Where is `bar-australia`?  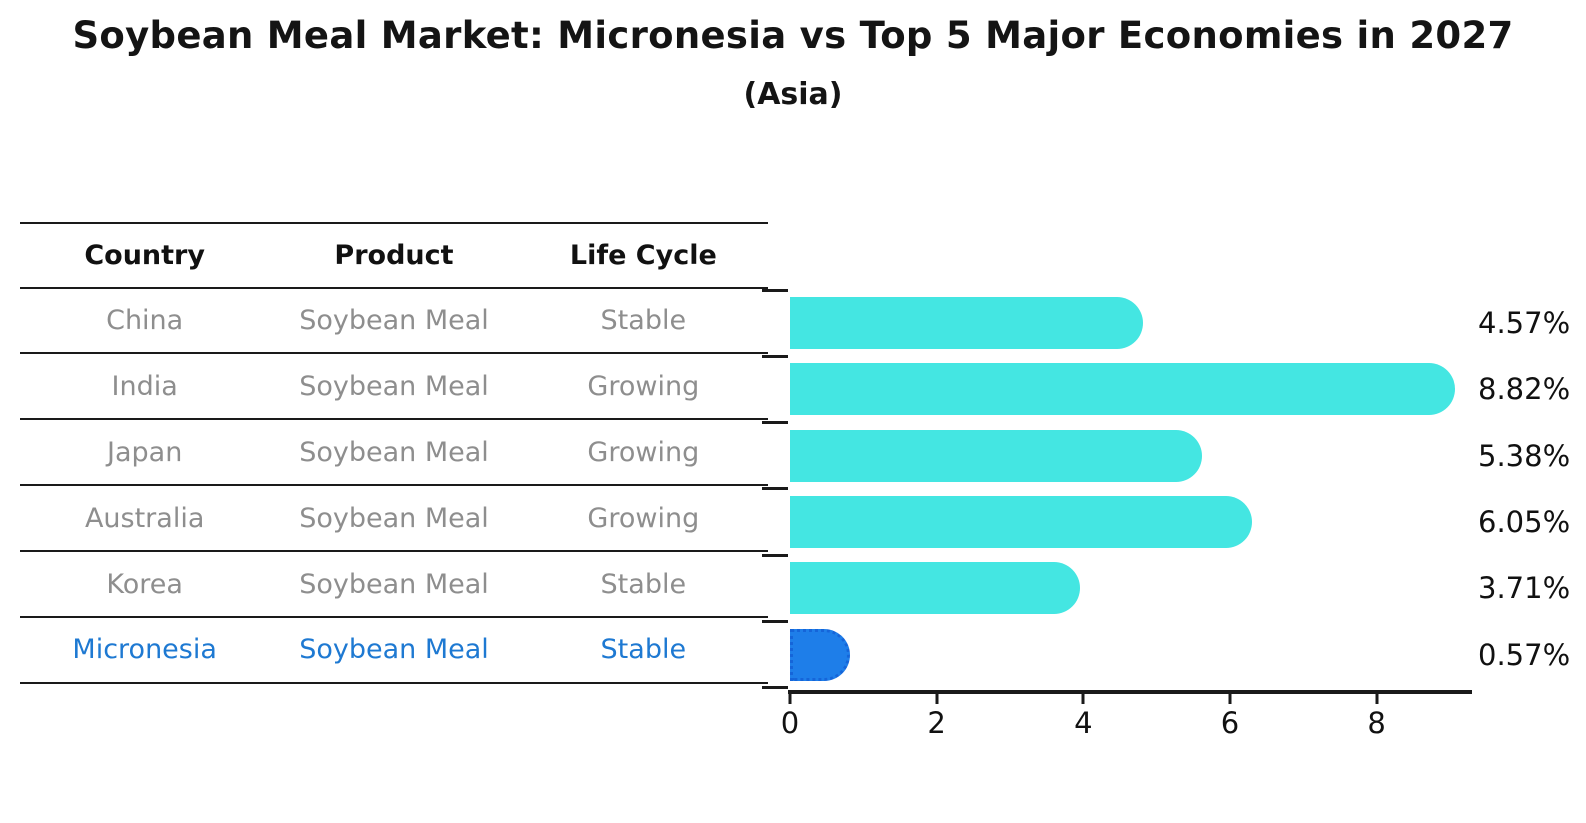
bar-australia is located at coordinates (1021, 522).